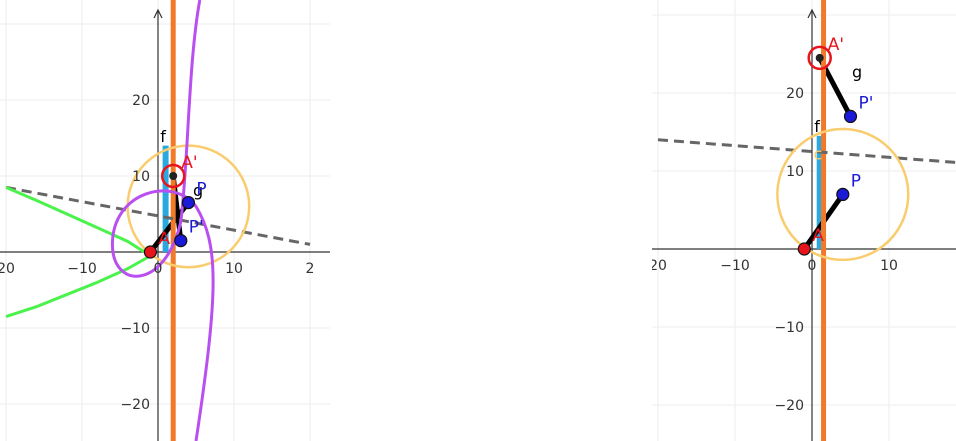 The height and width of the screenshot is (441, 956). What do you see at coordinates (310, 269) in the screenshot?
I see `x-tick-label: 2` at bounding box center [310, 269].